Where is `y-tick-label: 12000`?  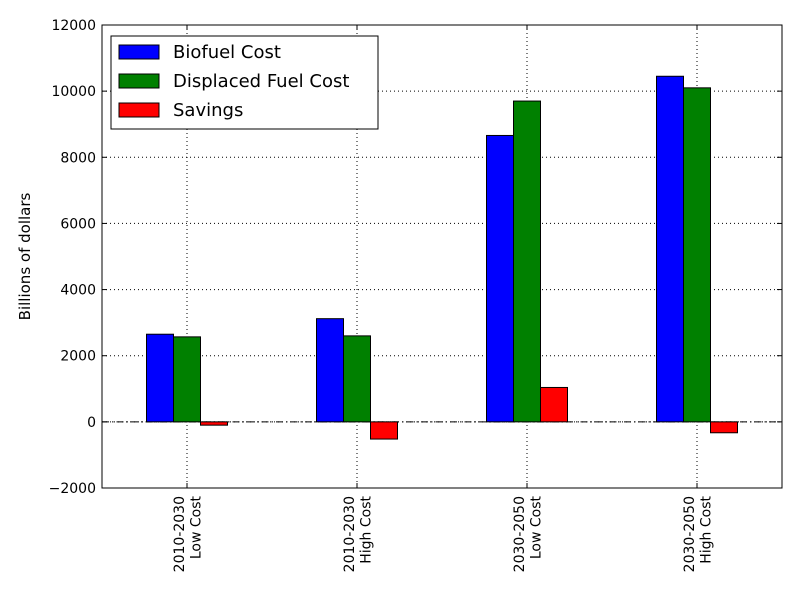 y-tick-label: 12000 is located at coordinates (73, 26).